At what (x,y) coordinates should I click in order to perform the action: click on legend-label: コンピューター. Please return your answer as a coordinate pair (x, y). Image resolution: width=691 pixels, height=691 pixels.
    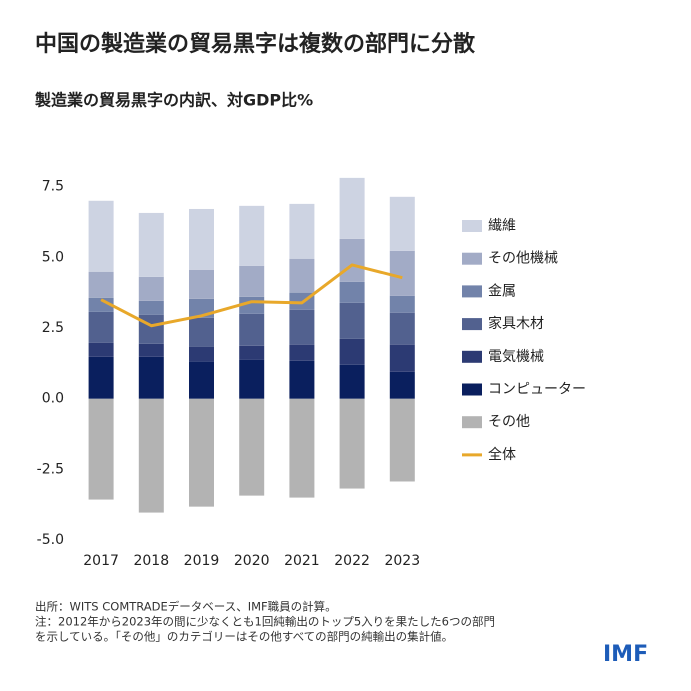
    Looking at the image, I should click on (537, 390).